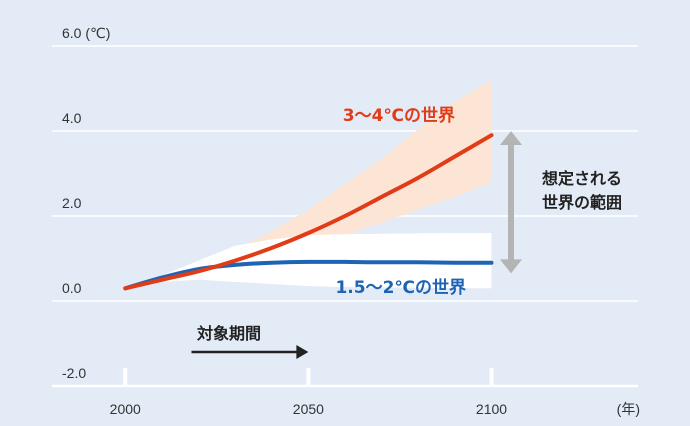 The width and height of the screenshot is (690, 426). What do you see at coordinates (346, 392) in the screenshot?
I see `x-axis: 2000 2050 2100 (年)` at bounding box center [346, 392].